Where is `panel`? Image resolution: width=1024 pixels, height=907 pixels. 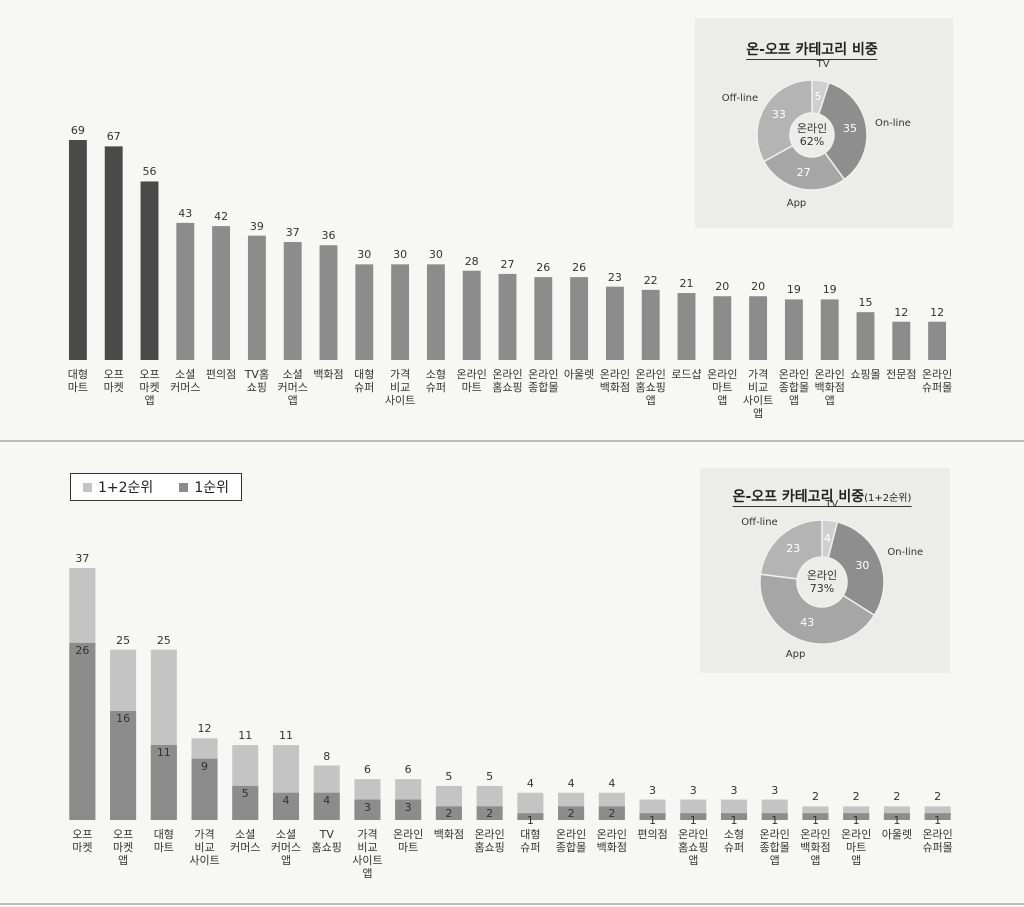
panel is located at coordinates (824, 123).